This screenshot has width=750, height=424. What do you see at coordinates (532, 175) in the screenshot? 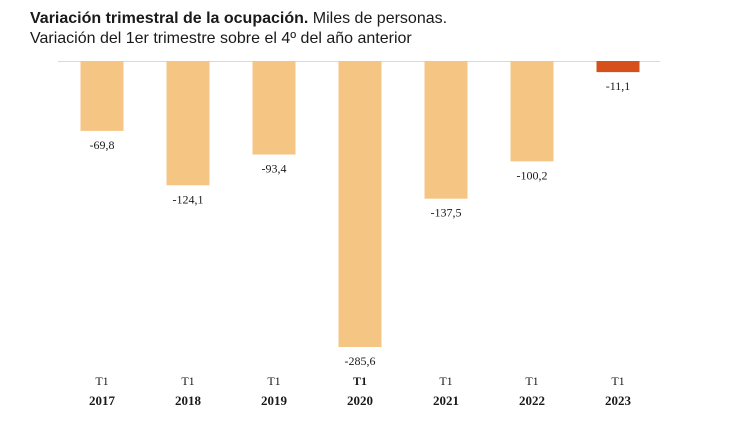
I see `value-label-2022: -100,2` at bounding box center [532, 175].